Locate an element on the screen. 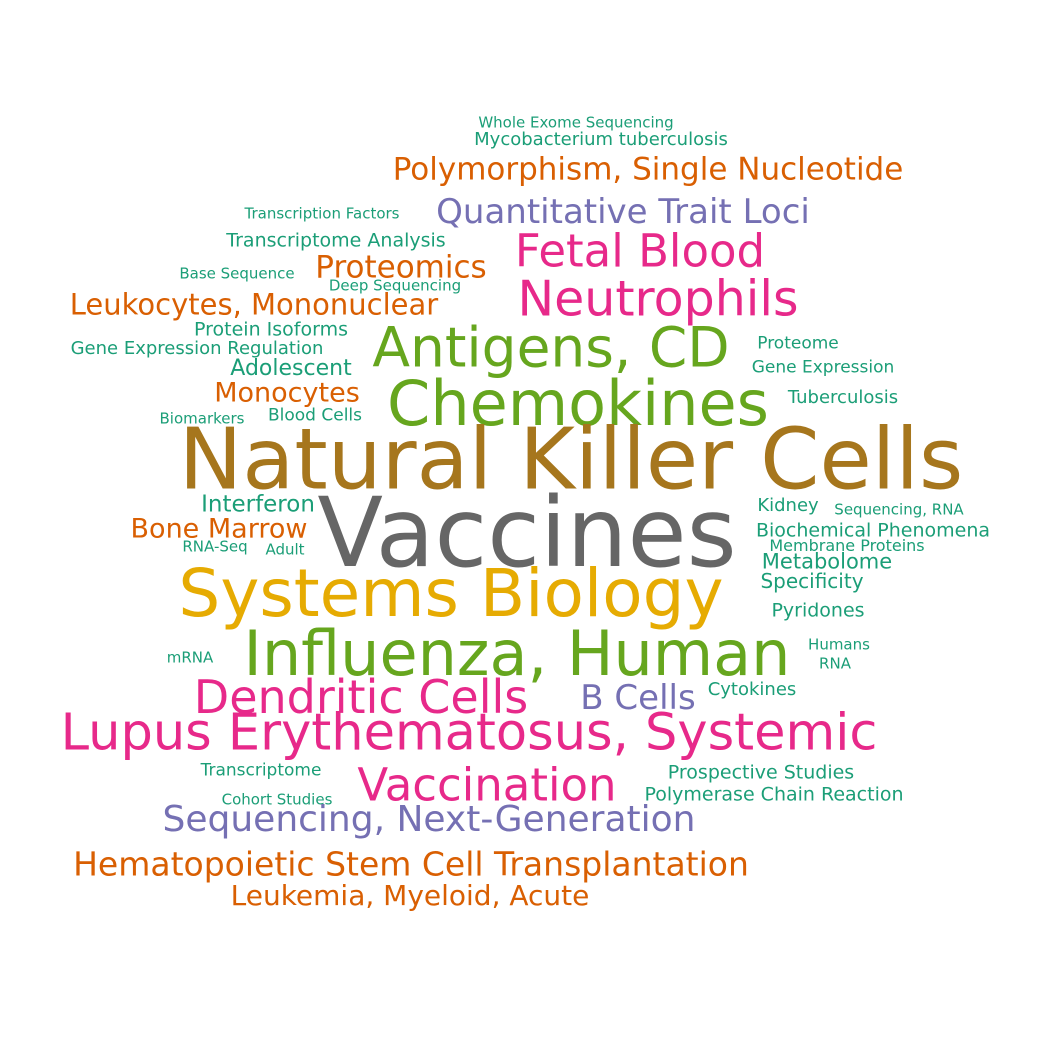  word-dendritic-cells: Dendritic Cells is located at coordinates (361, 697).